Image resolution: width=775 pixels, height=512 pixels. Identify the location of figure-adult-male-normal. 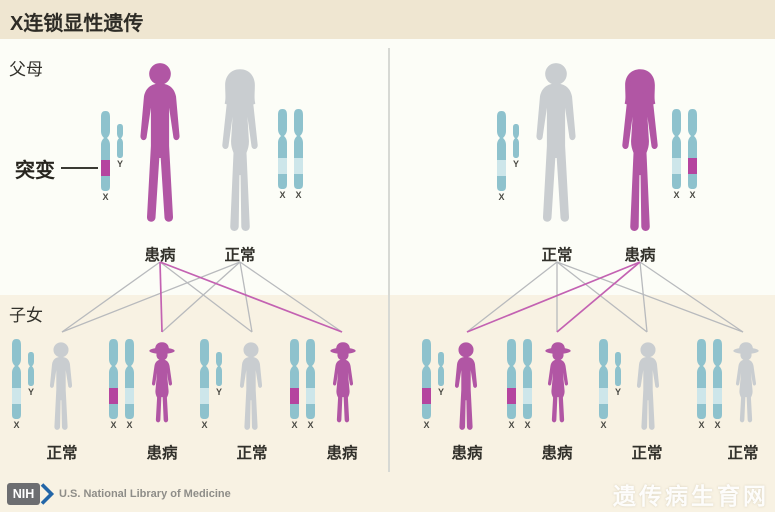
(556, 145).